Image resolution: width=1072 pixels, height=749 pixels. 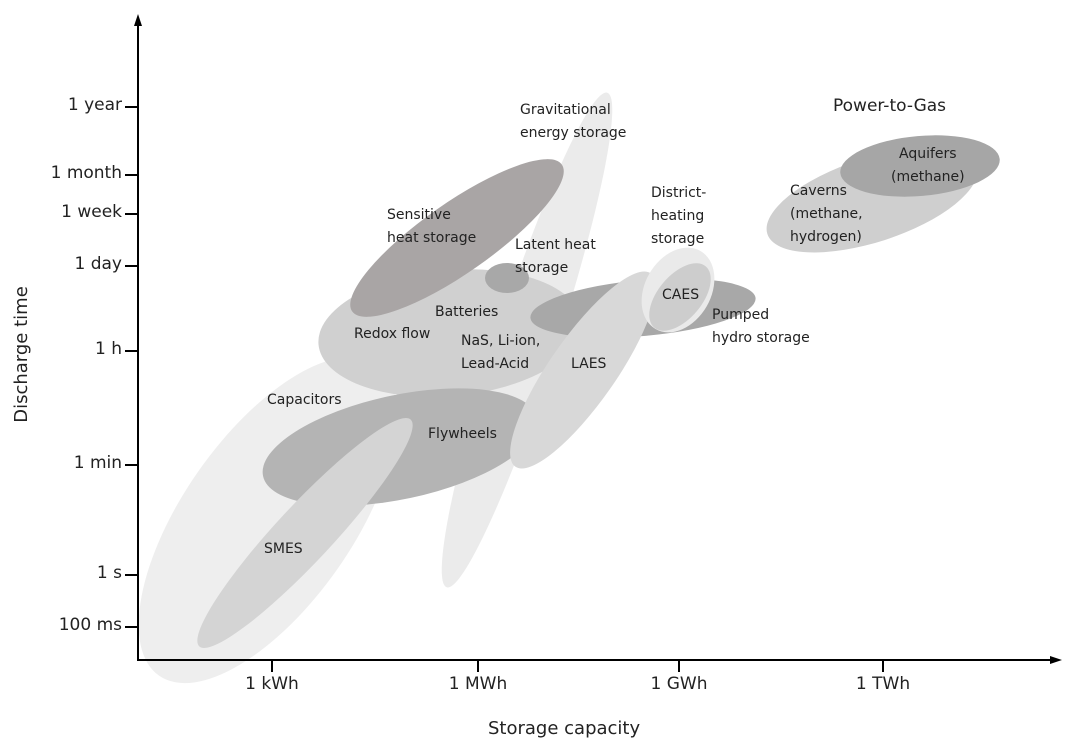 What do you see at coordinates (138, 20) in the screenshot?
I see `y-axis-arrow` at bounding box center [138, 20].